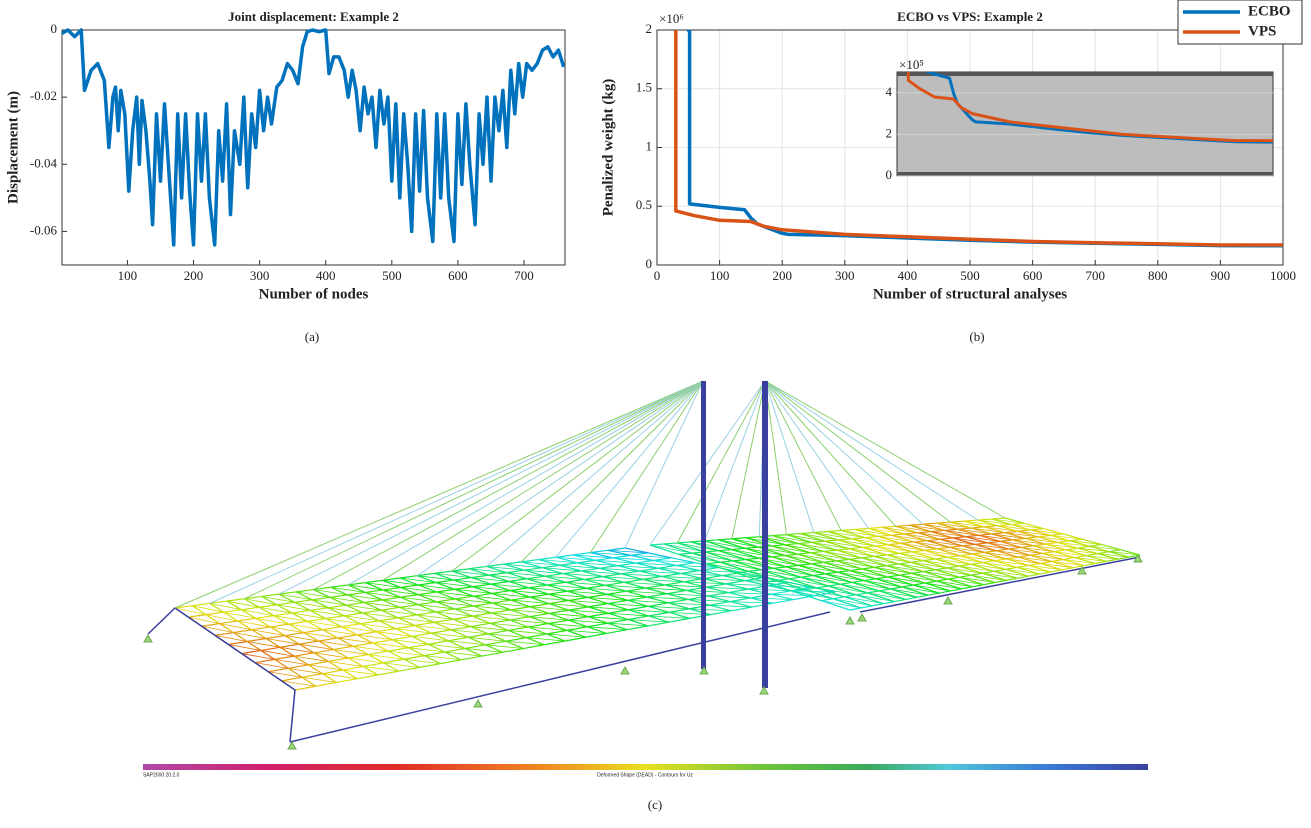 The image size is (1311, 828). I want to click on support, so click(948, 600).